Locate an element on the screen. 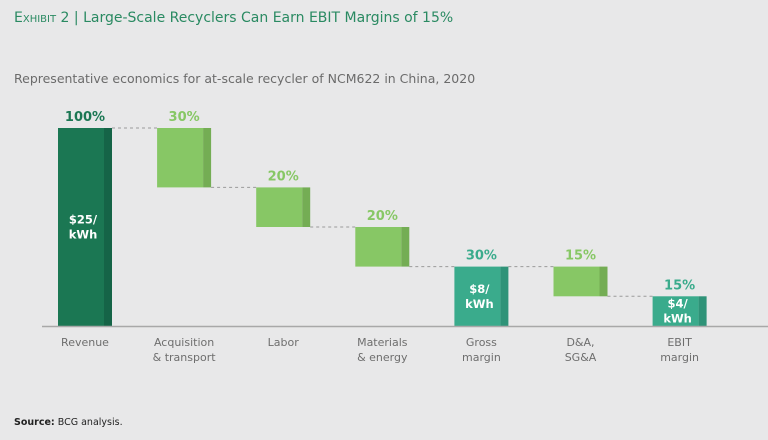 Image resolution: width=768 pixels, height=440 pixels. bar-value-label: 100% is located at coordinates (85, 117).